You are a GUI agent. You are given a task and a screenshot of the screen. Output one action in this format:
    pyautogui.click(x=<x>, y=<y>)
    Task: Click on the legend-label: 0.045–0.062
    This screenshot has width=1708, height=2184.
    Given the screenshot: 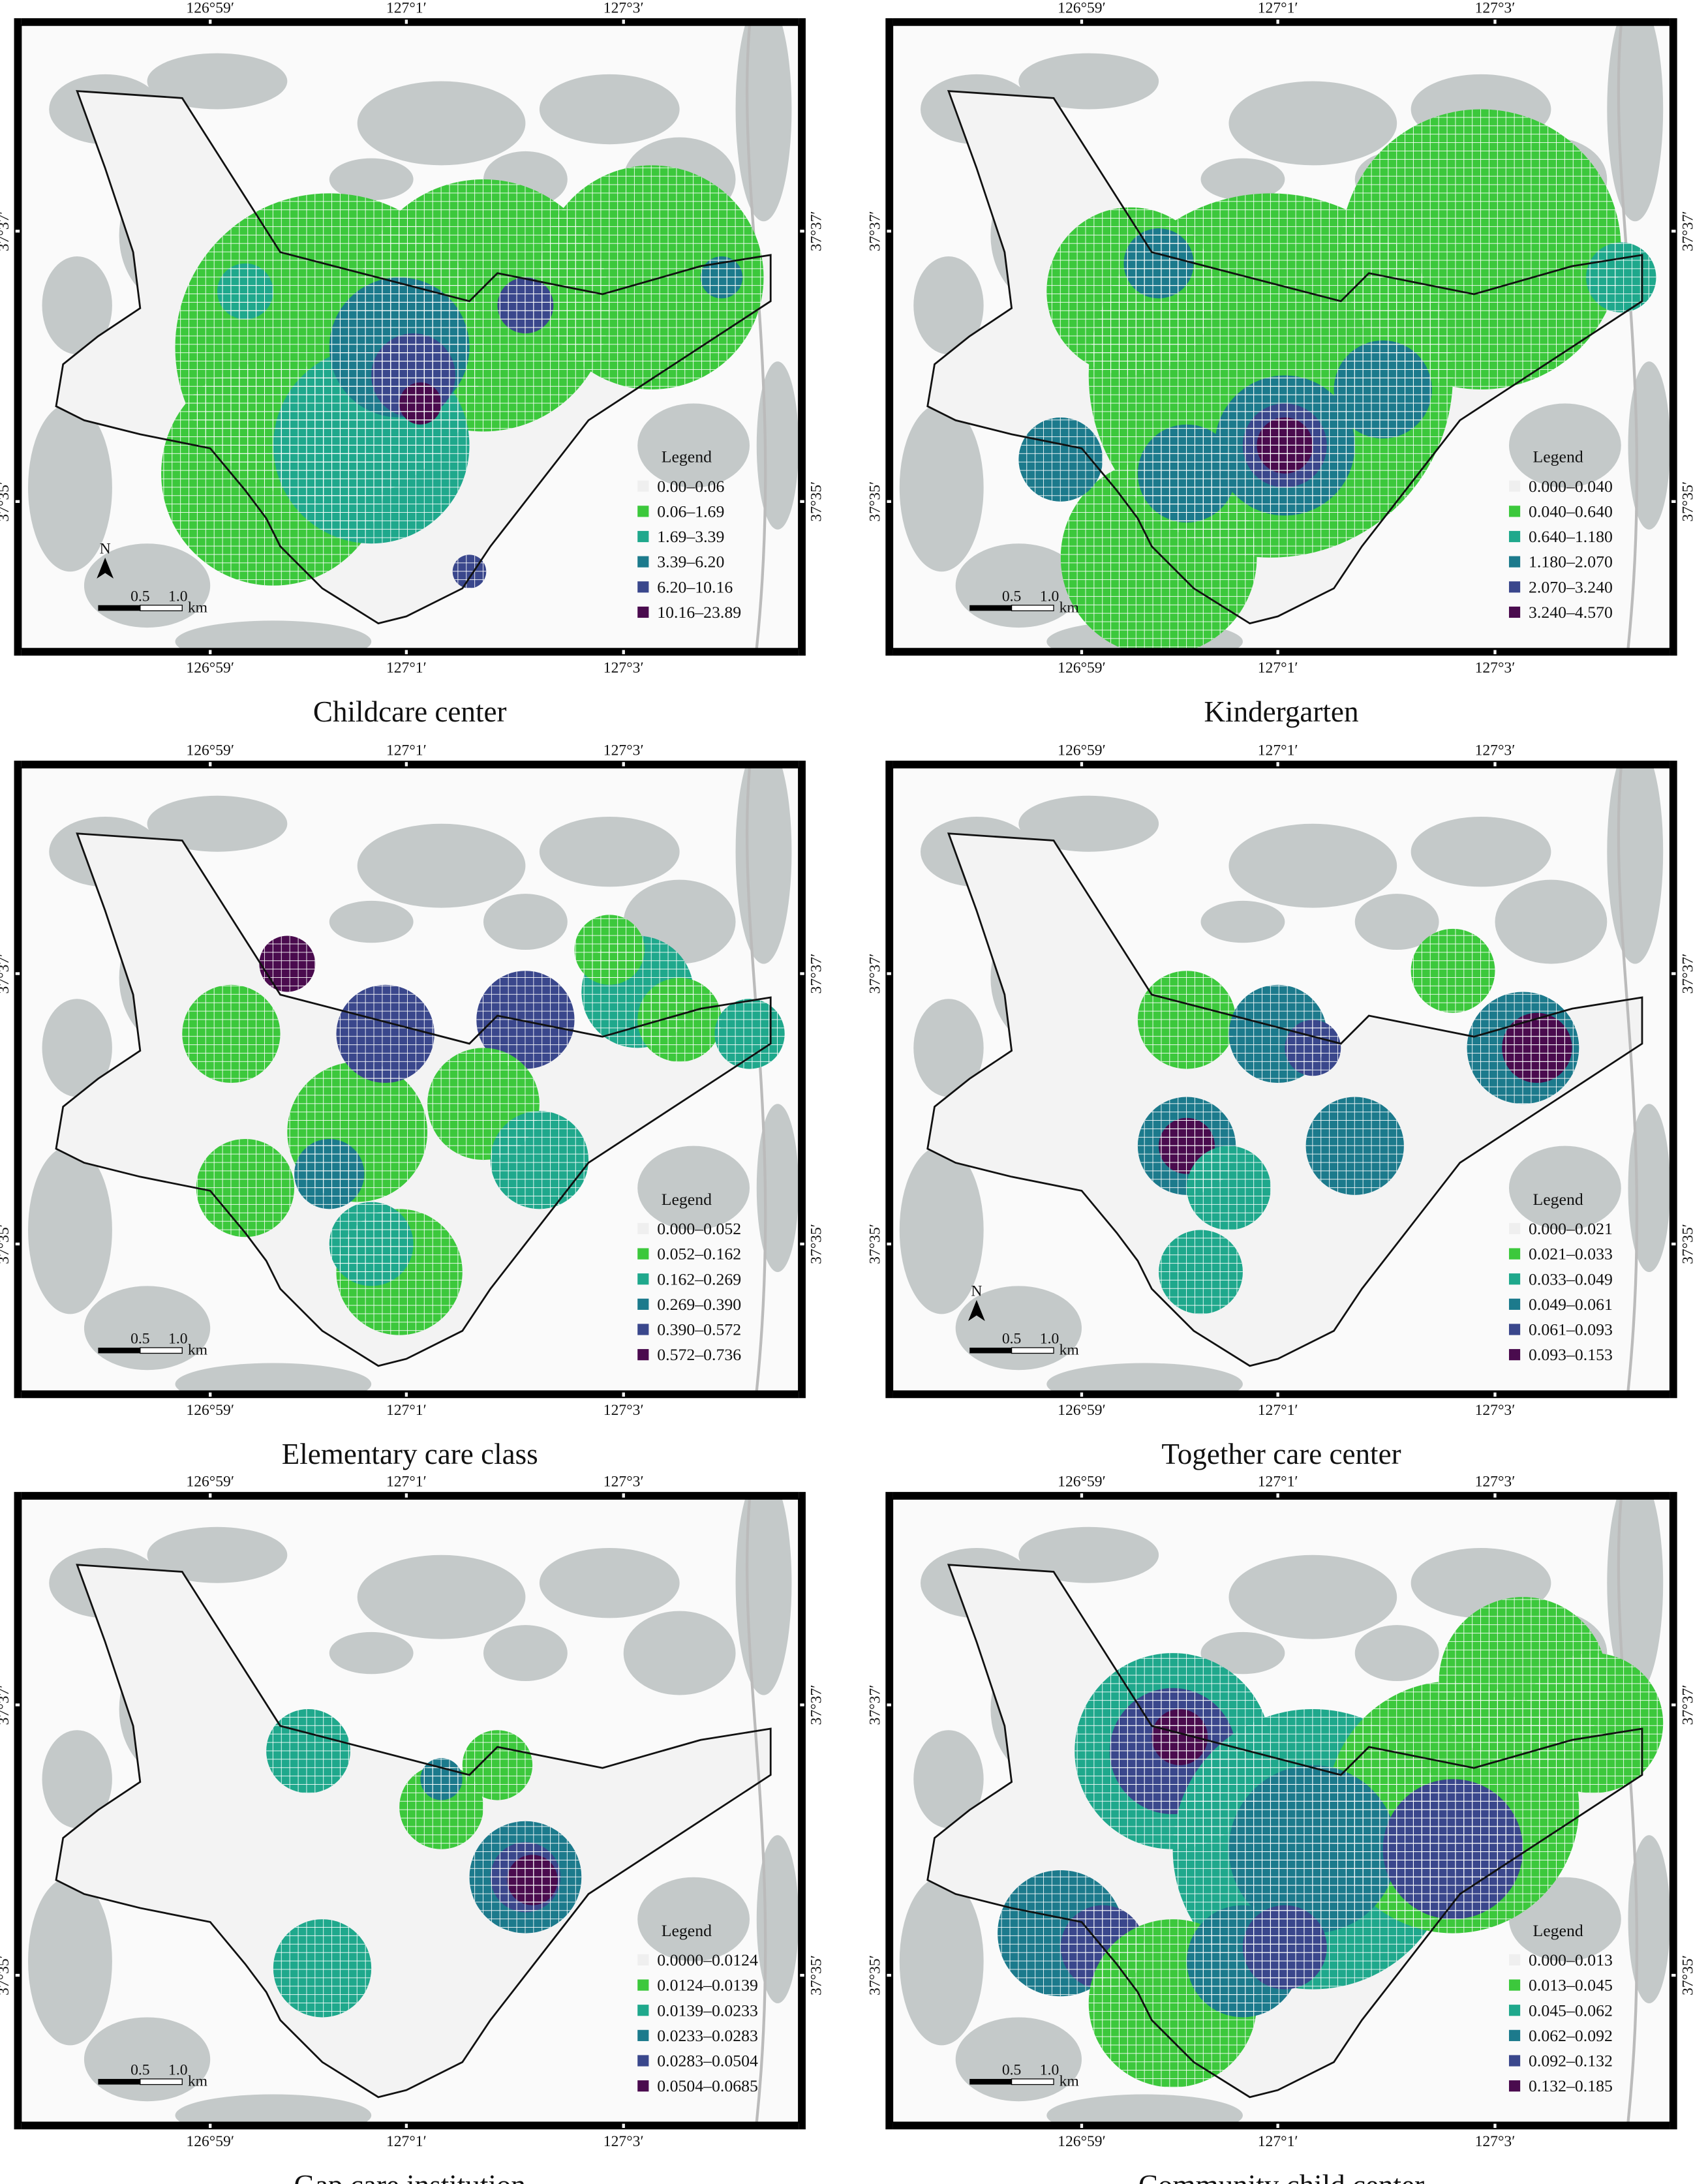 What is the action you would take?
    pyautogui.click(x=1571, y=2011)
    